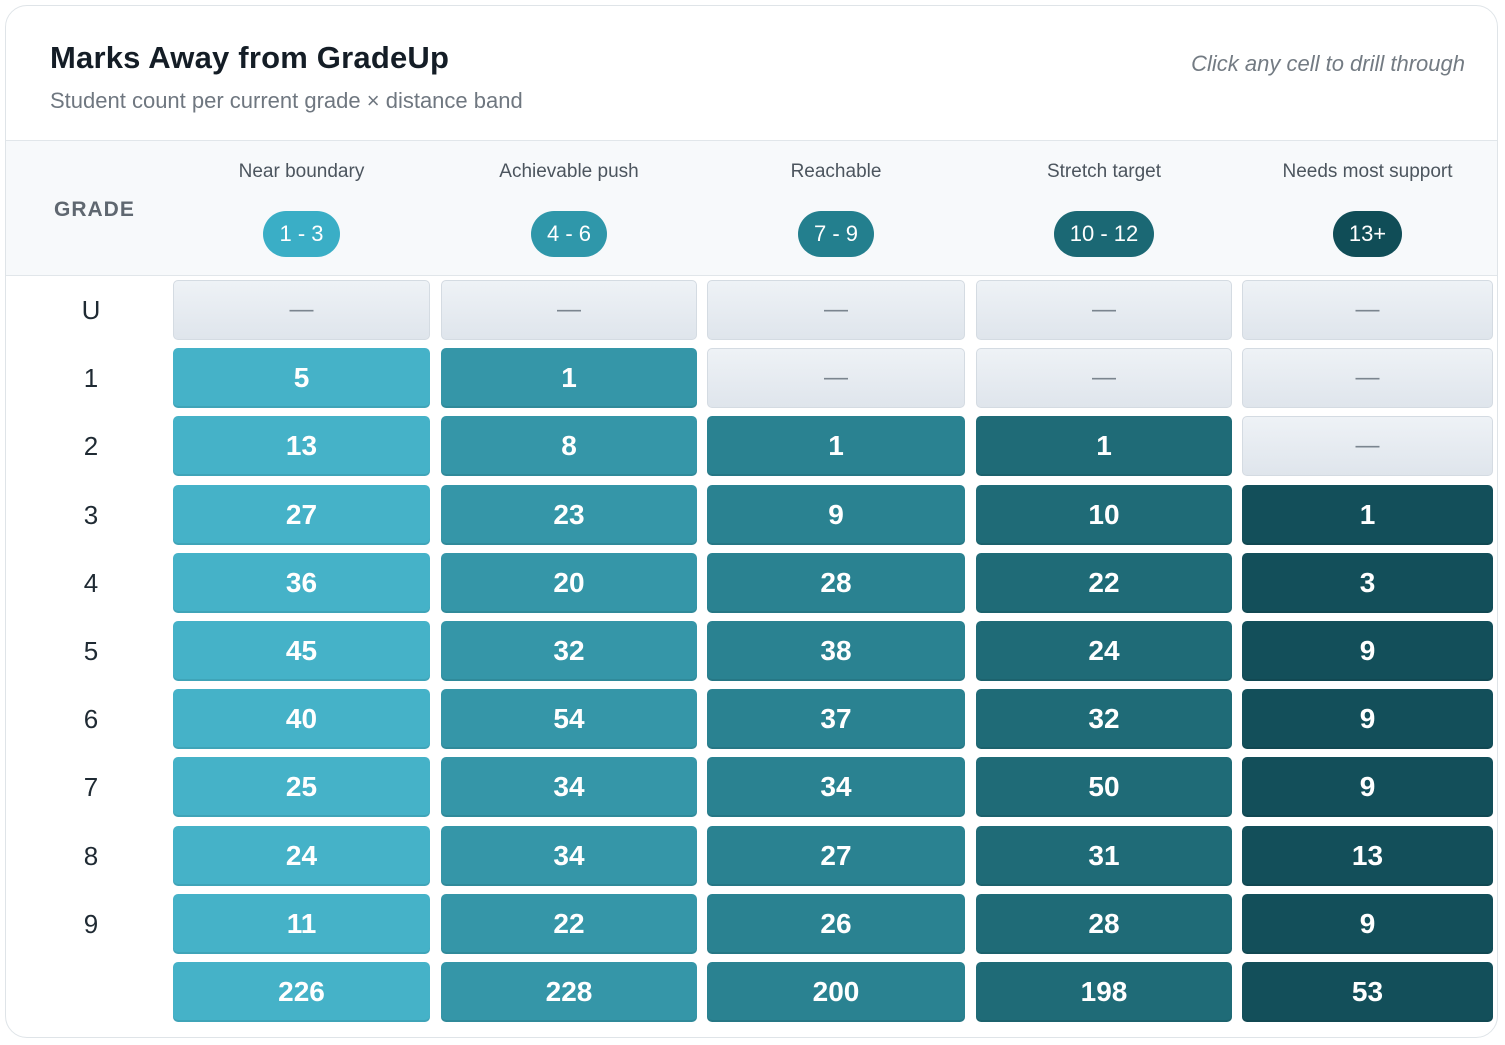  What do you see at coordinates (1367, 923) in the screenshot?
I see `cell-grade-9-band-5: 9` at bounding box center [1367, 923].